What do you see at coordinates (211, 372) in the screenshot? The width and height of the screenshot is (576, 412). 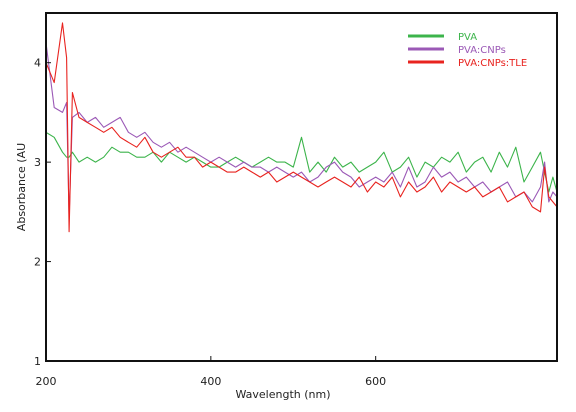 I see `x-axis-ticks: 200 400 600` at bounding box center [211, 372].